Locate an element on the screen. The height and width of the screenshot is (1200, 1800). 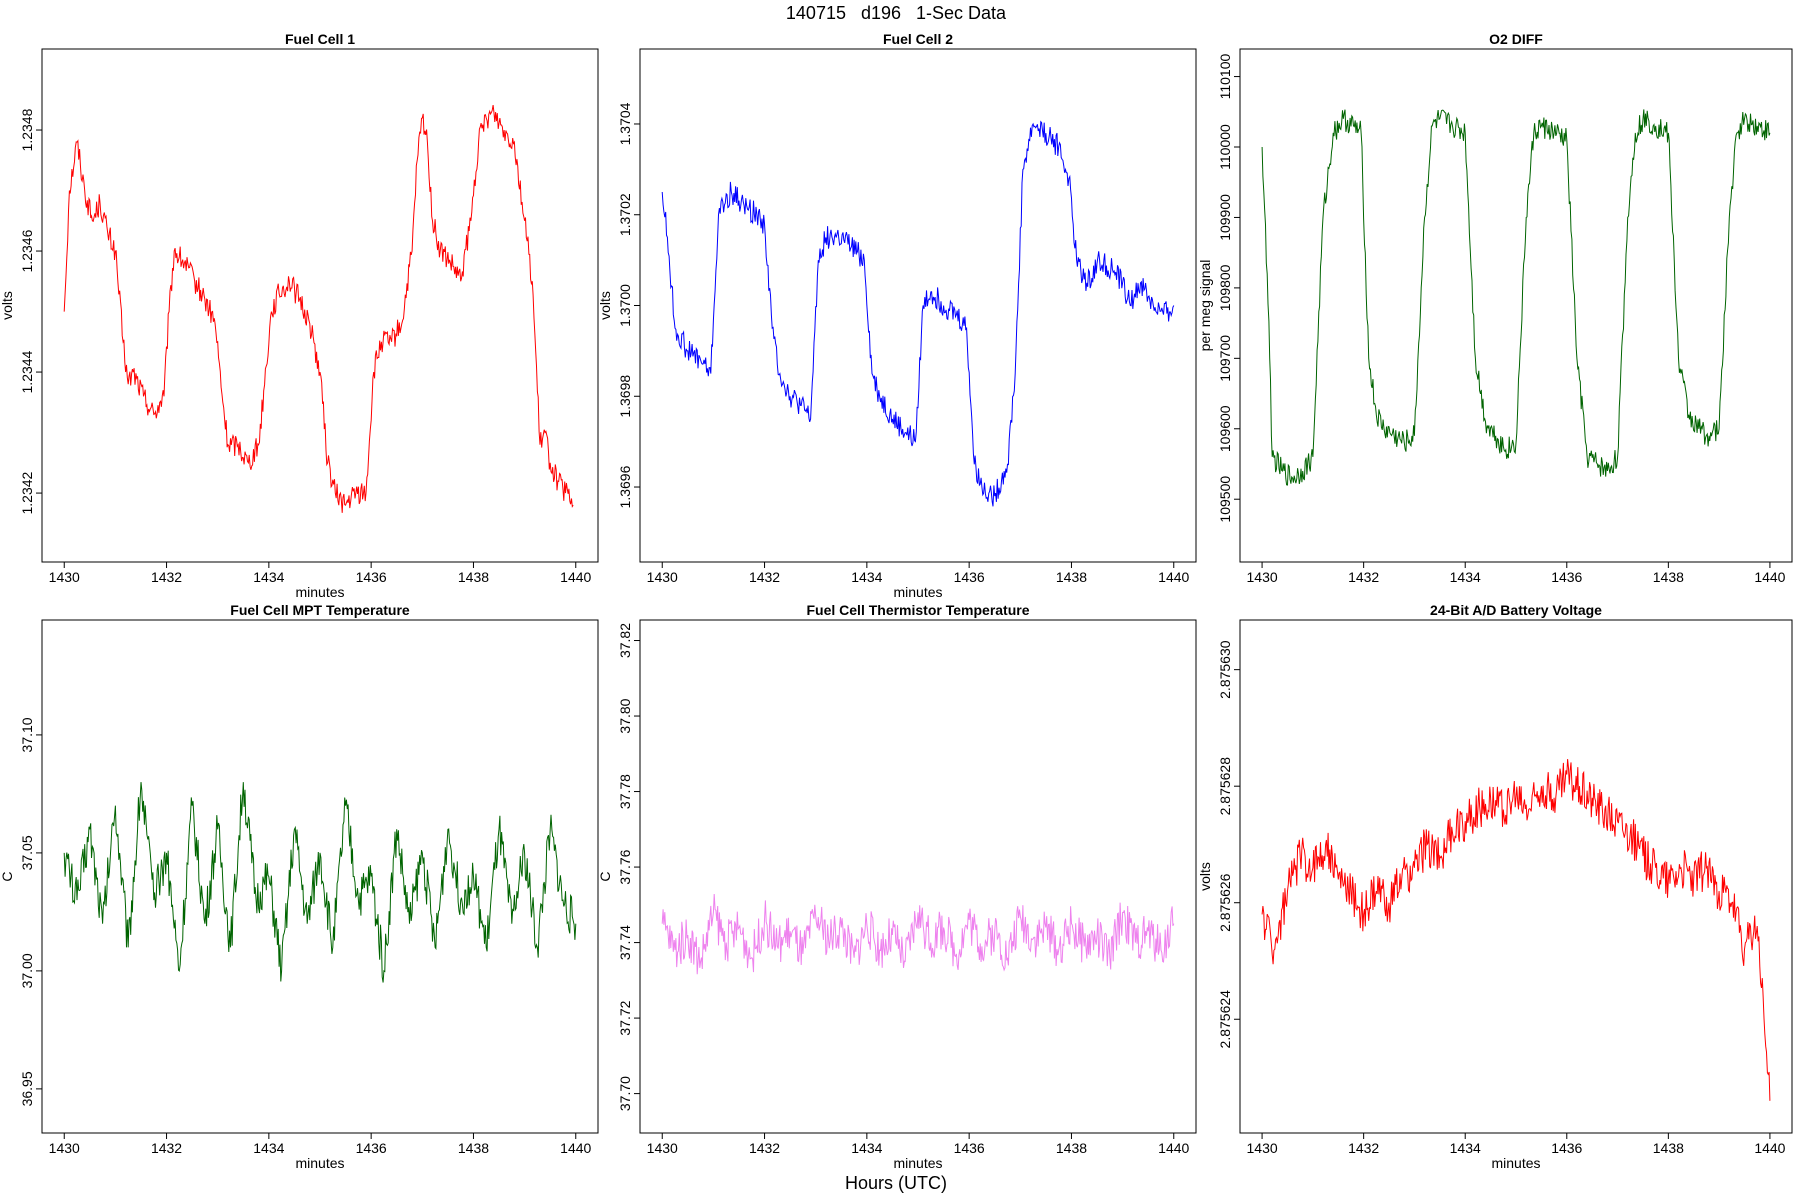
y-tick-label: 37.76 is located at coordinates (625, 866).